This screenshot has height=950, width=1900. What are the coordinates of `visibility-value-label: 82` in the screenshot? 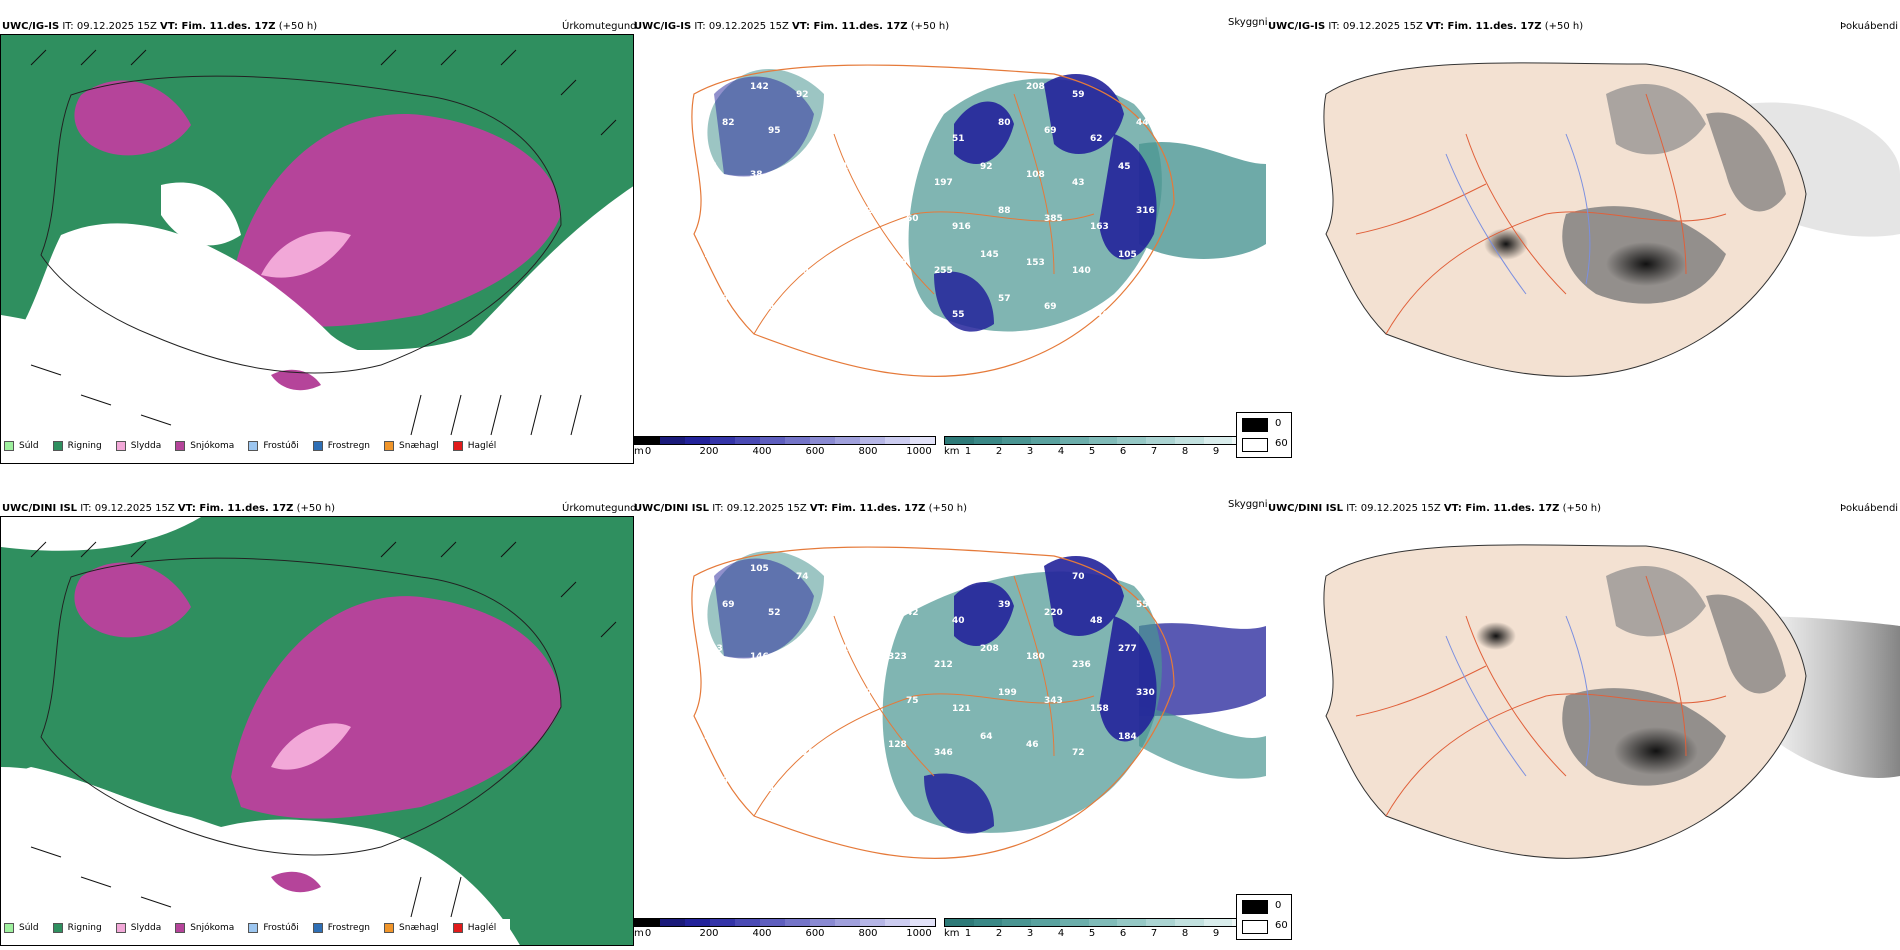 It's located at (820, 315).